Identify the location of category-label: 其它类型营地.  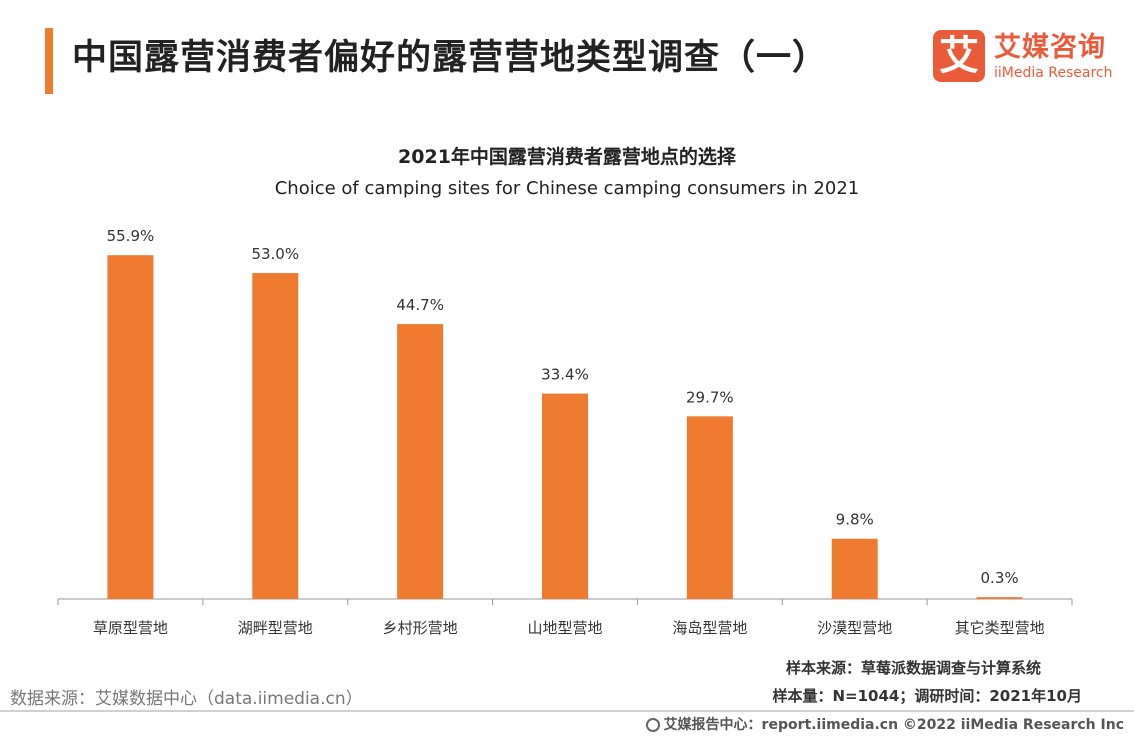
(1000, 628).